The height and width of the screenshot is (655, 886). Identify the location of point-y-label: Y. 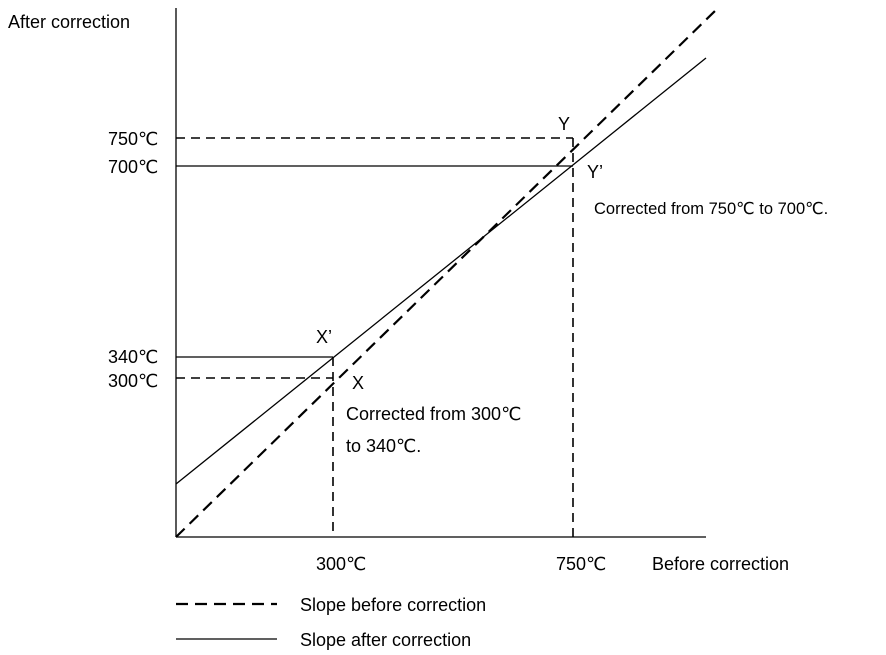
(564, 124).